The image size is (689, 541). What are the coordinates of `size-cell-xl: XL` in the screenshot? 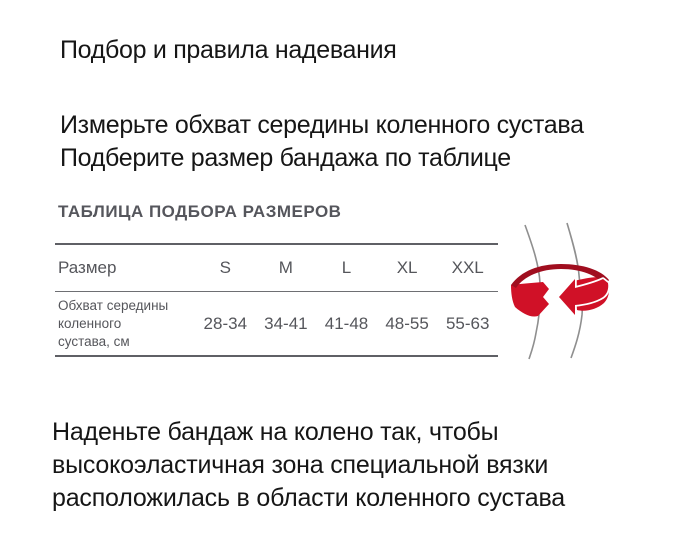 It's located at (407, 267).